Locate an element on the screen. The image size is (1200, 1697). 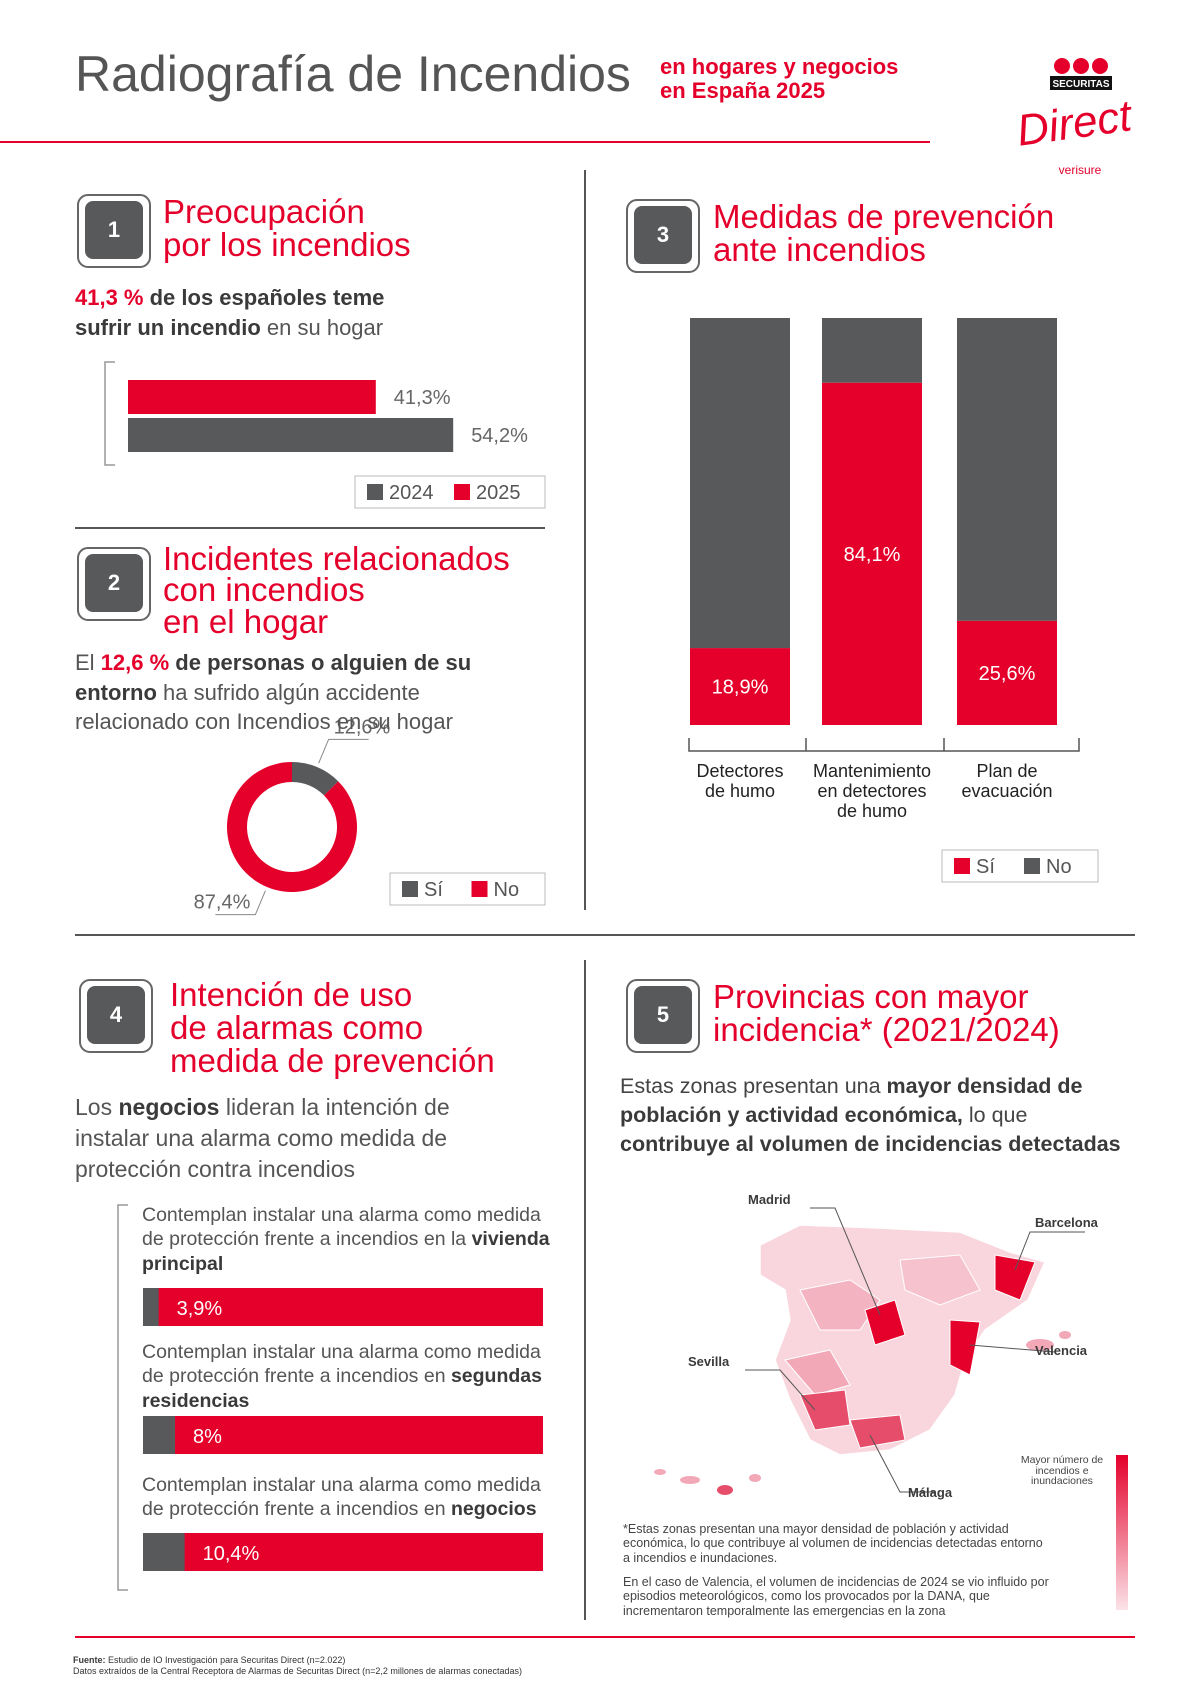
title: Radiografía de Incendios is located at coordinates (353, 74).